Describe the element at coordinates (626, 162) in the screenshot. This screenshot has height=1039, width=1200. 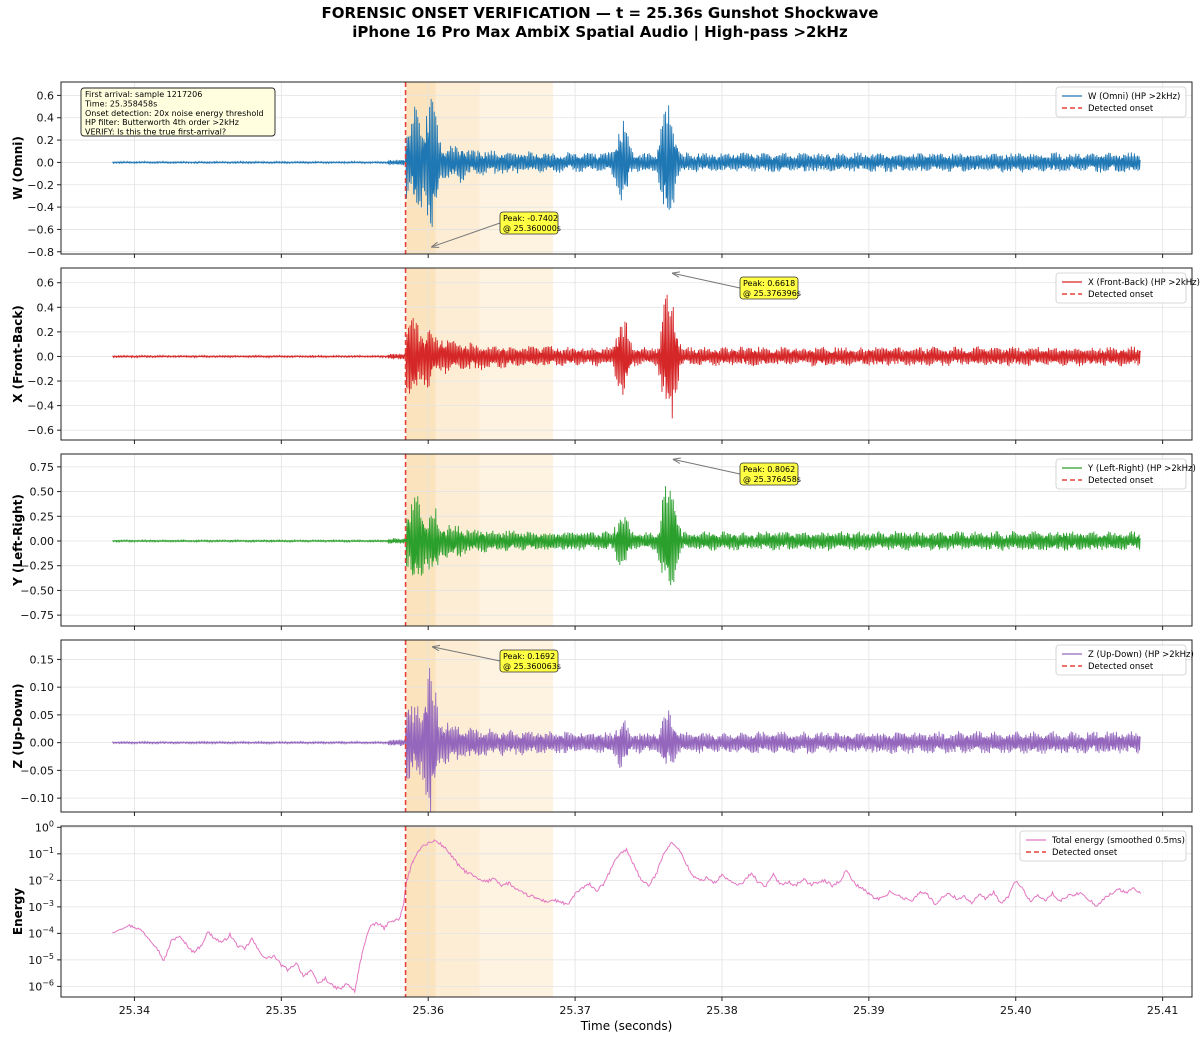
I see `series-line-w` at that location.